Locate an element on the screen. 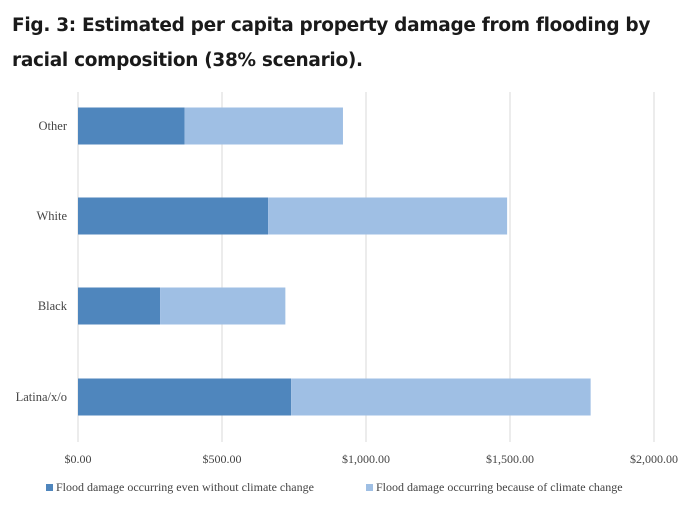  category-label-3: Latina/x/o is located at coordinates (41, 397).